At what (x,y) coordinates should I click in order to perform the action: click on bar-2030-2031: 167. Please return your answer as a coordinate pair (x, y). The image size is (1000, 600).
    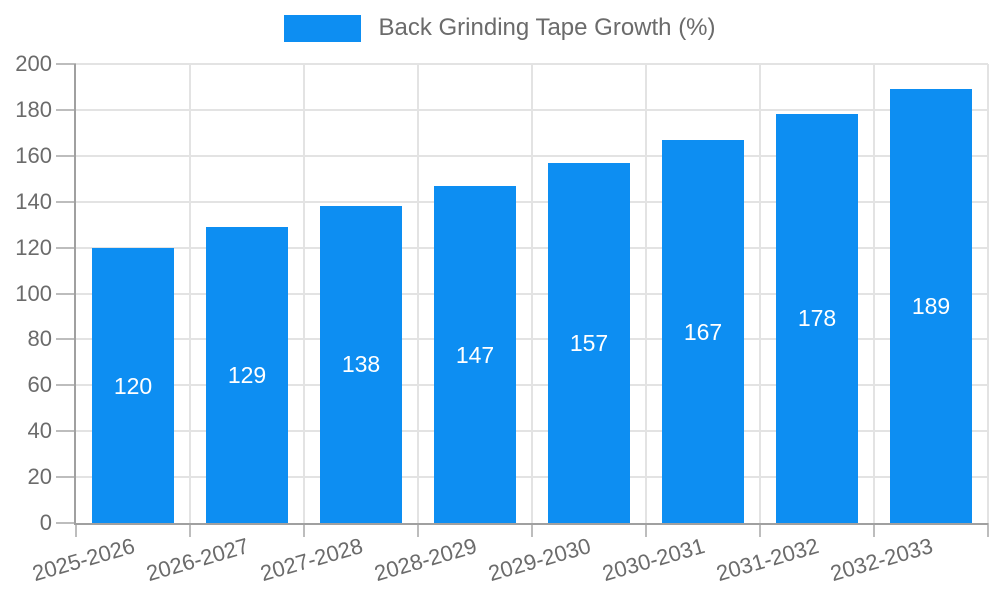
    Looking at the image, I should click on (703, 331).